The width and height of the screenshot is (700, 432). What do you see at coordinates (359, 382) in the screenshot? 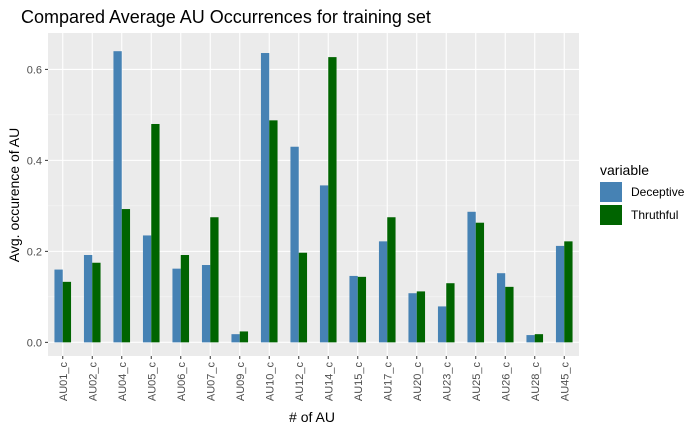
I see `x-tick-label: AU15_c` at bounding box center [359, 382].